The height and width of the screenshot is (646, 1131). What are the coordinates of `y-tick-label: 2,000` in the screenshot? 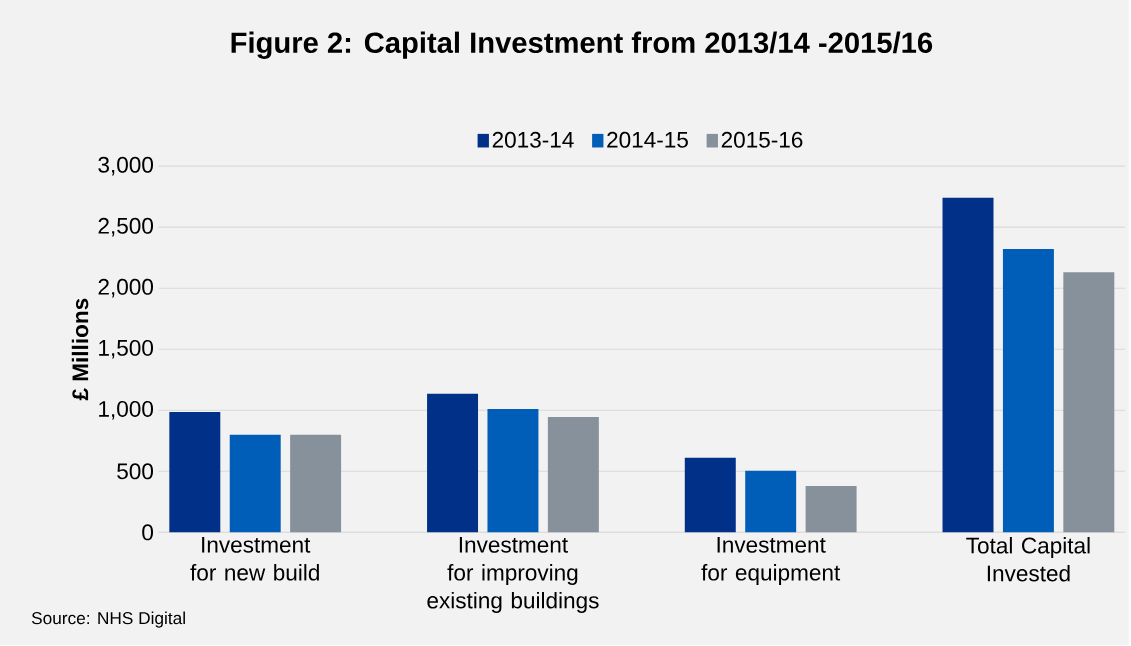 It's located at (126, 288).